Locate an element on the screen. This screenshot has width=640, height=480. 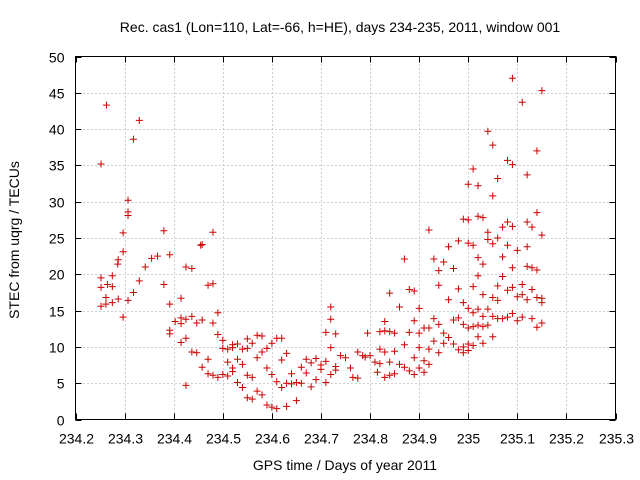
y-tick-label: 50 is located at coordinates (57, 58).